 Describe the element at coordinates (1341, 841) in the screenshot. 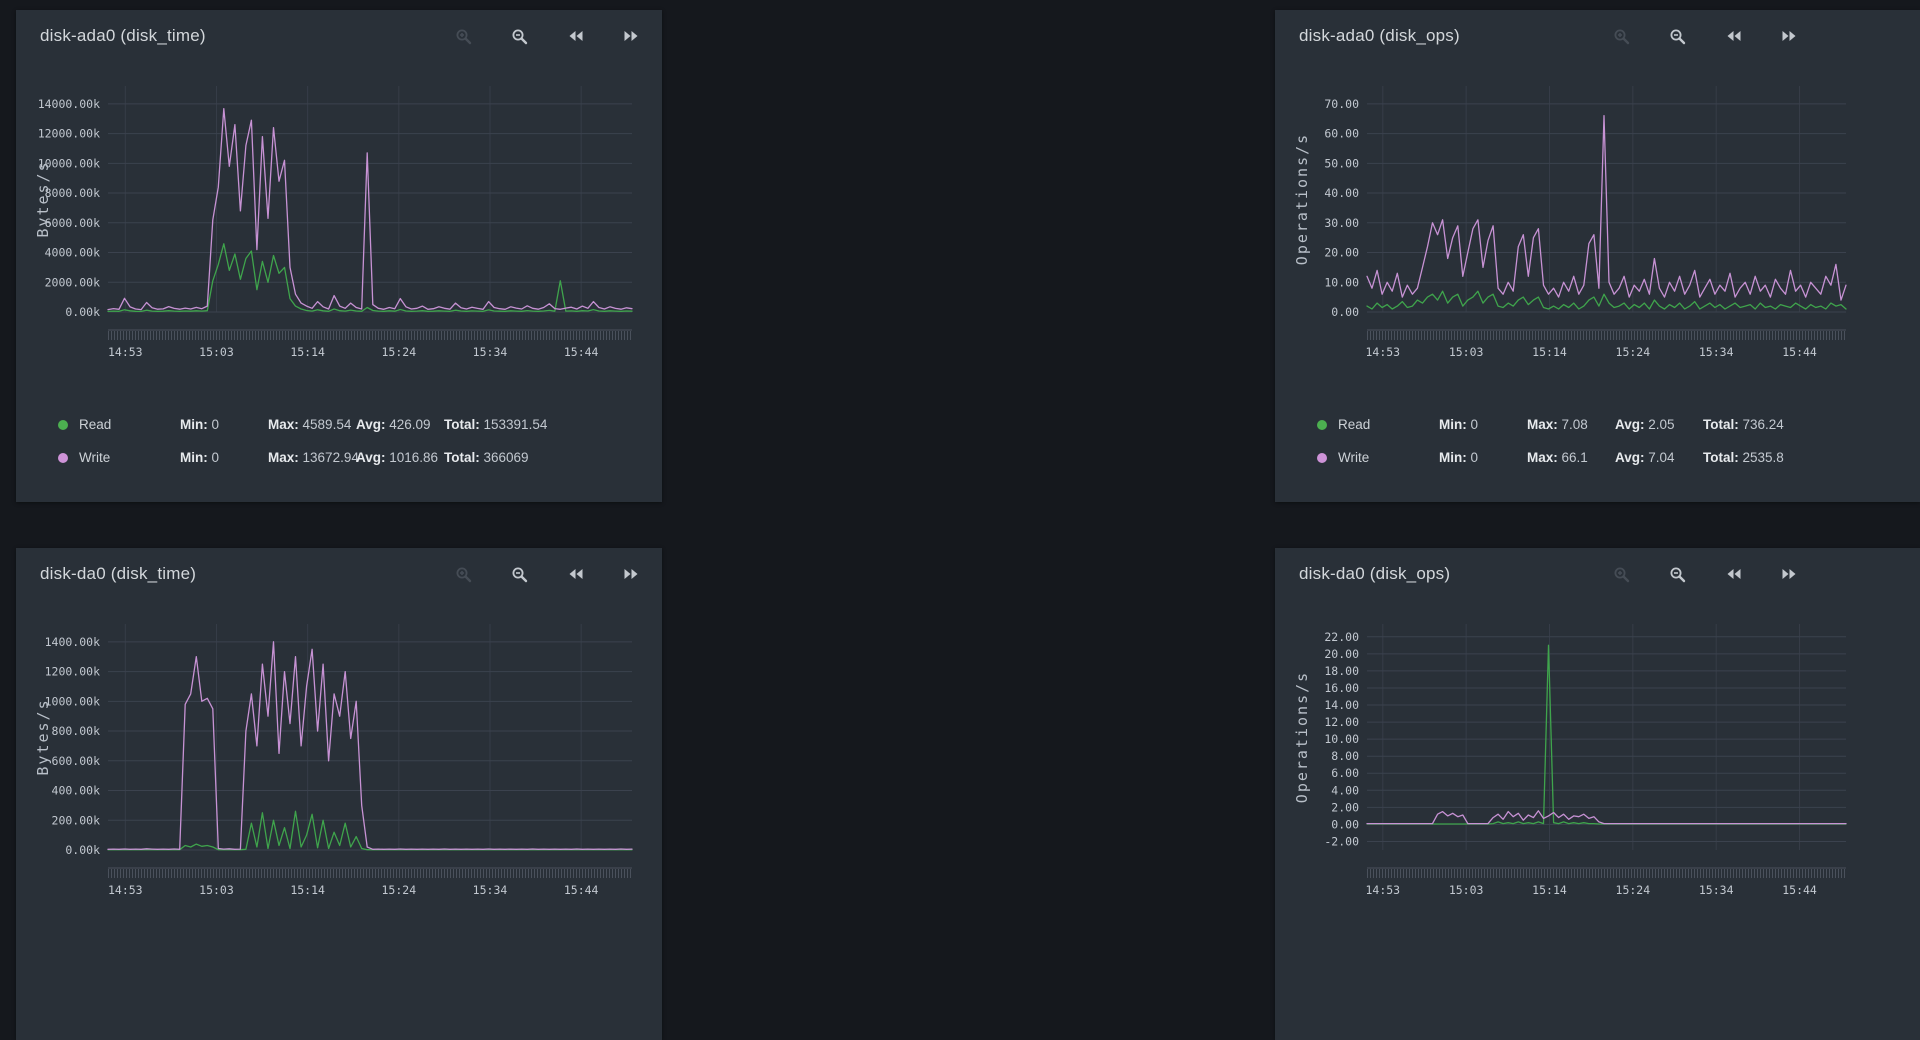

I see `y-tick-label: -2.00` at that location.